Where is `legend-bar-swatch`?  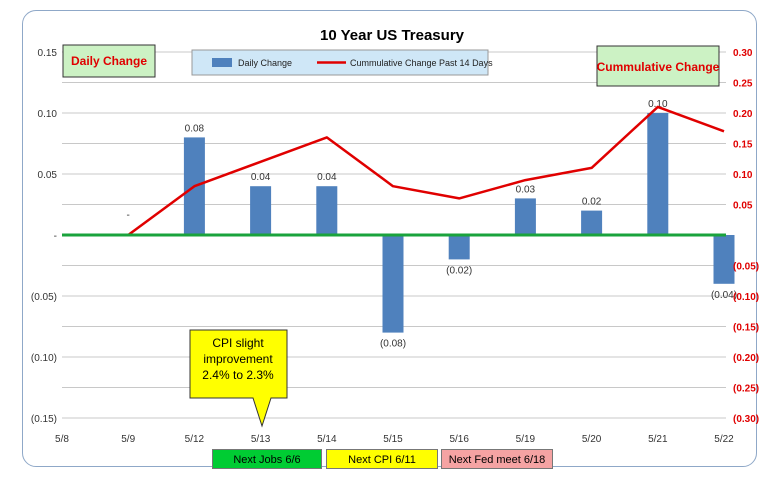
legend-bar-swatch is located at coordinates (222, 62).